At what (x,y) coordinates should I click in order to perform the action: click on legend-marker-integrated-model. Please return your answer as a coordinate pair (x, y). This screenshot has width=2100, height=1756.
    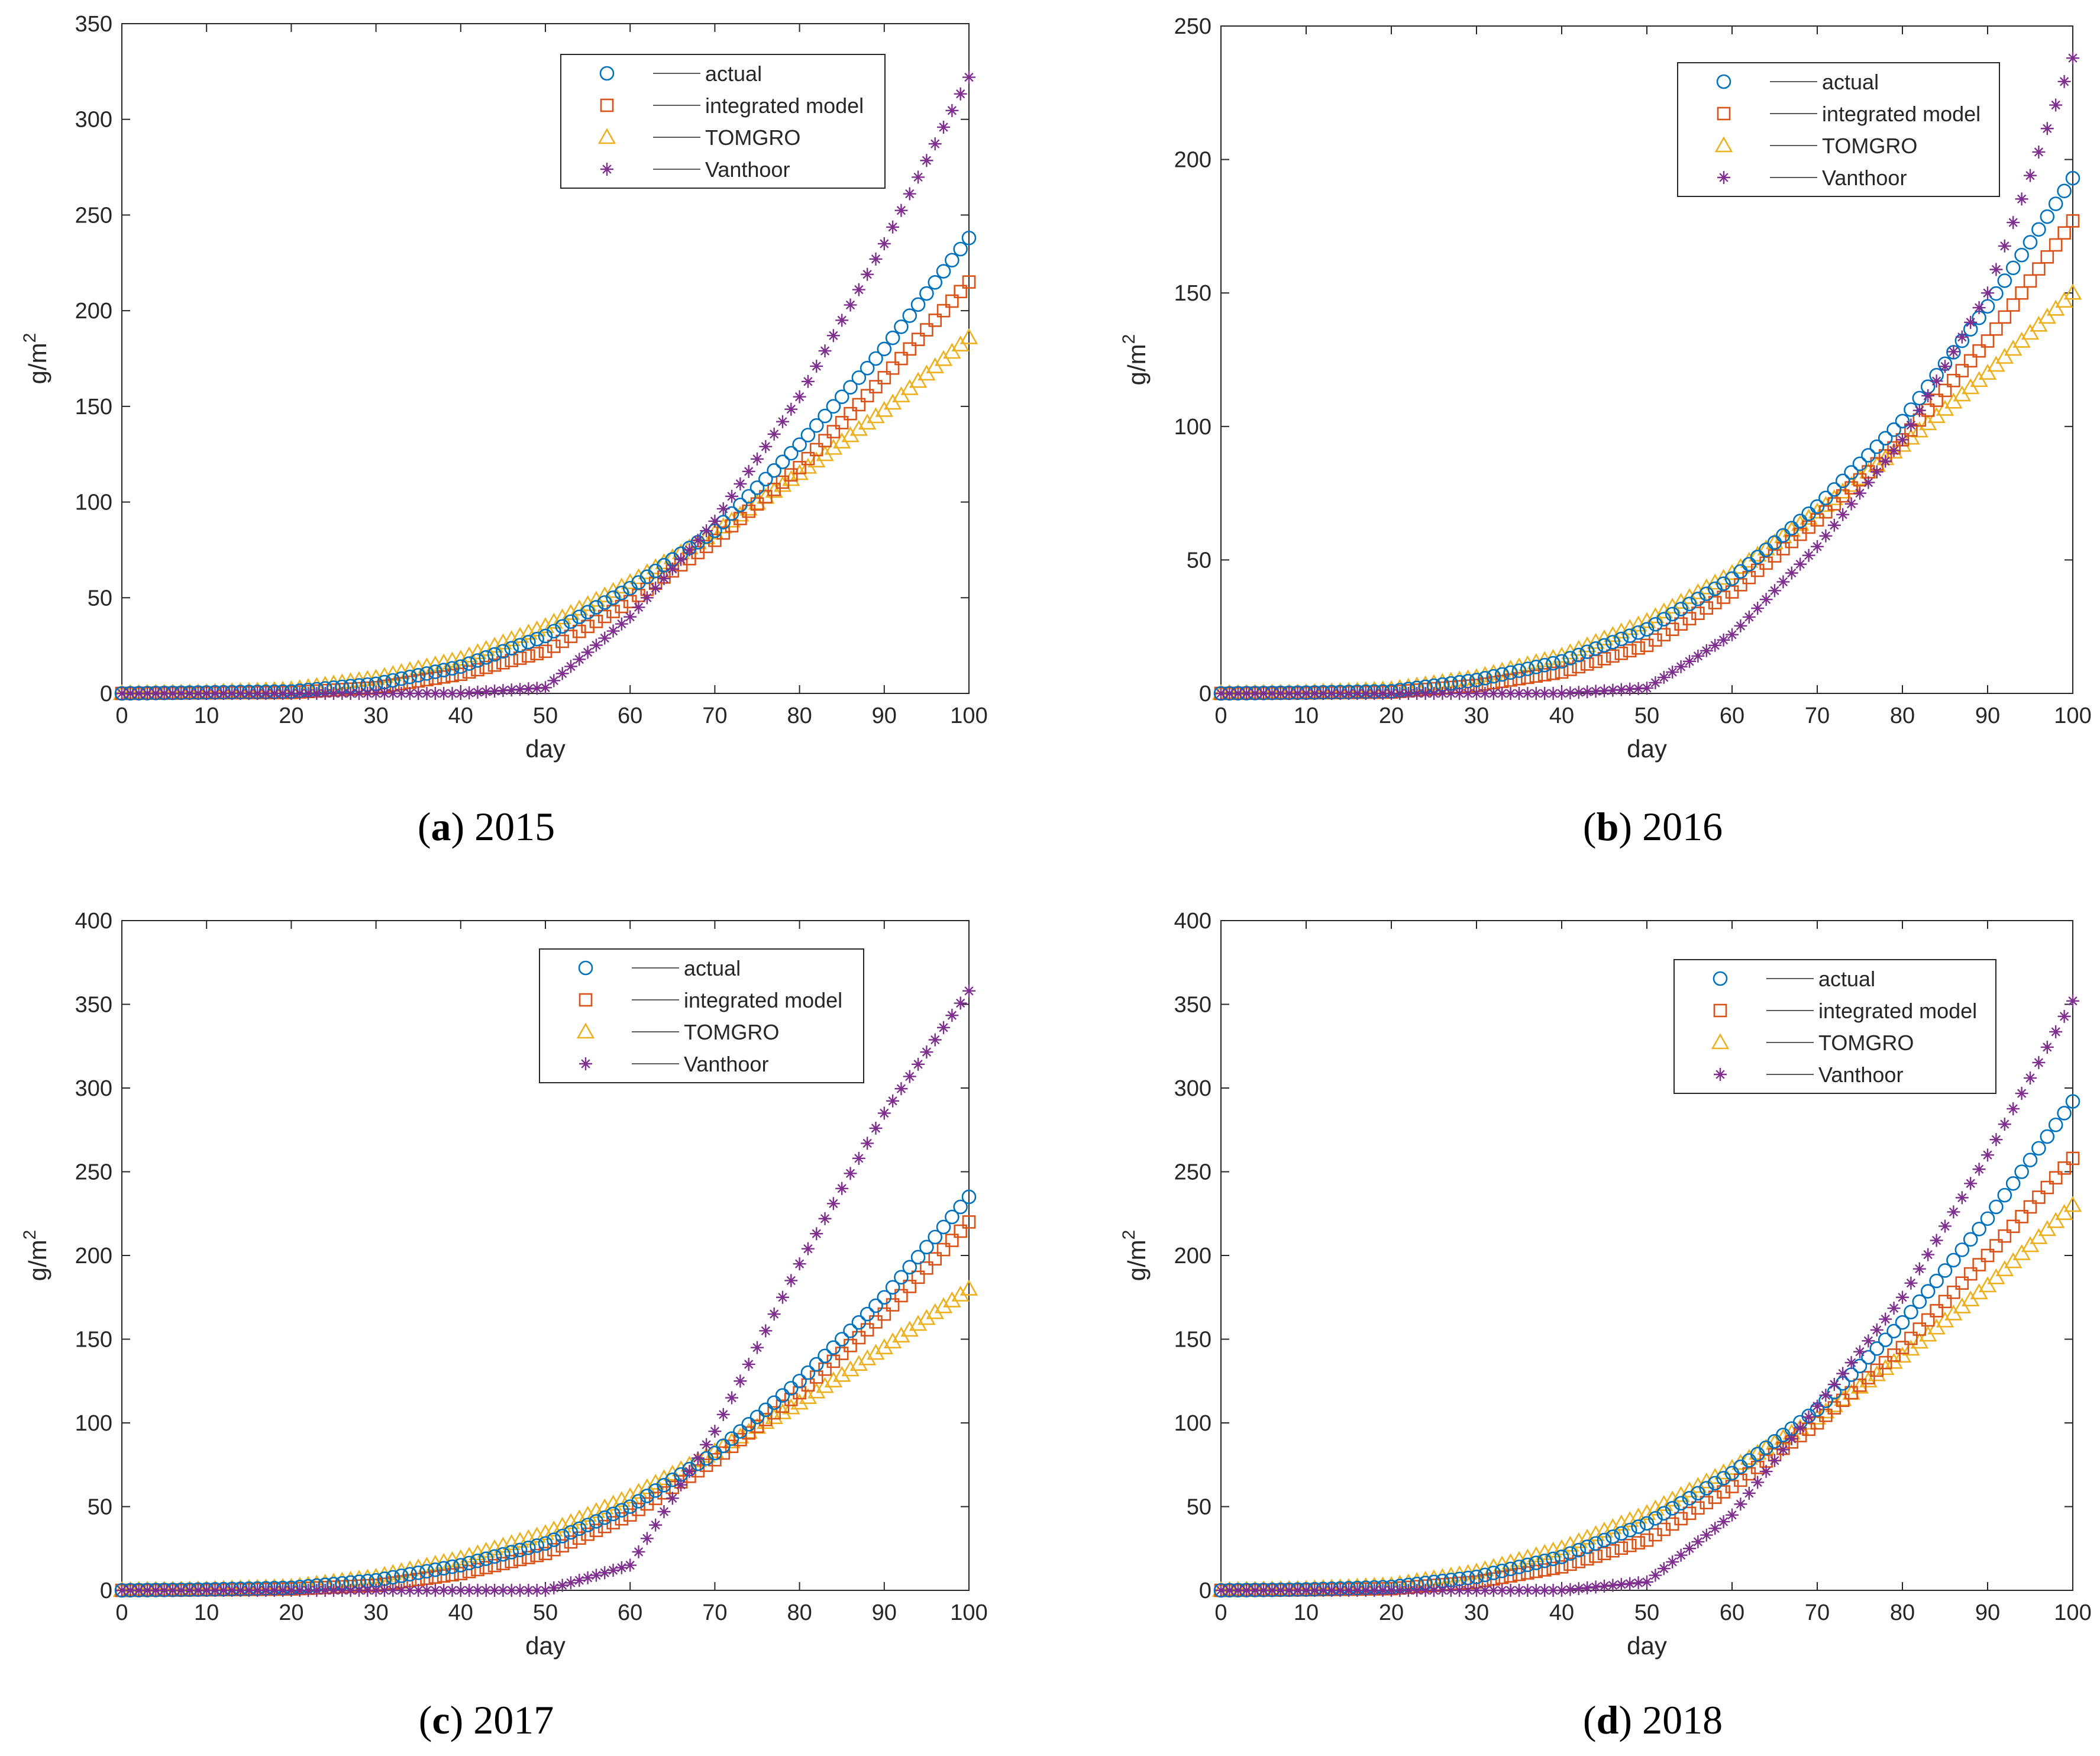
    Looking at the image, I should click on (1724, 114).